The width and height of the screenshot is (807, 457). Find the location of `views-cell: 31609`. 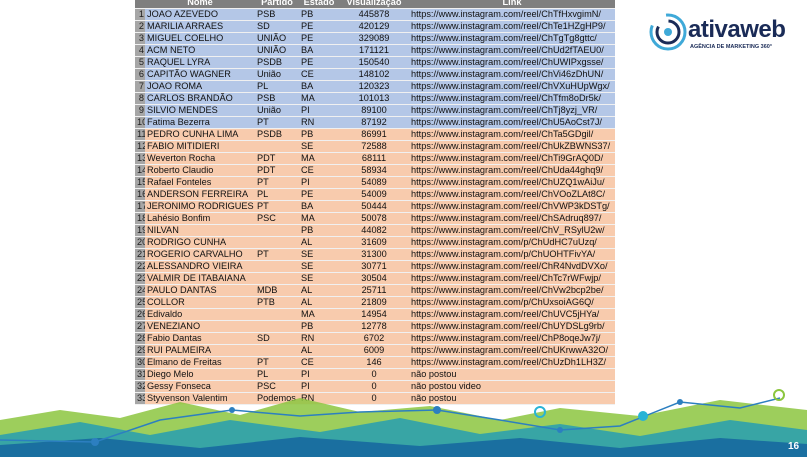

views-cell: 31609 is located at coordinates (374, 242).